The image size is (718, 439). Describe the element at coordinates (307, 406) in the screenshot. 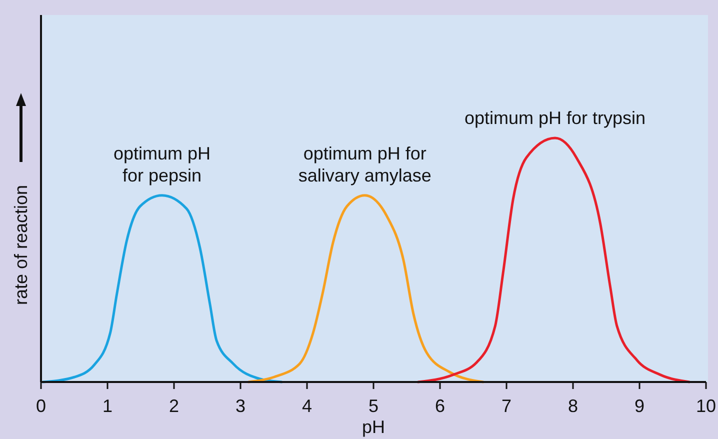

I see `x-tick-label: 4` at that location.